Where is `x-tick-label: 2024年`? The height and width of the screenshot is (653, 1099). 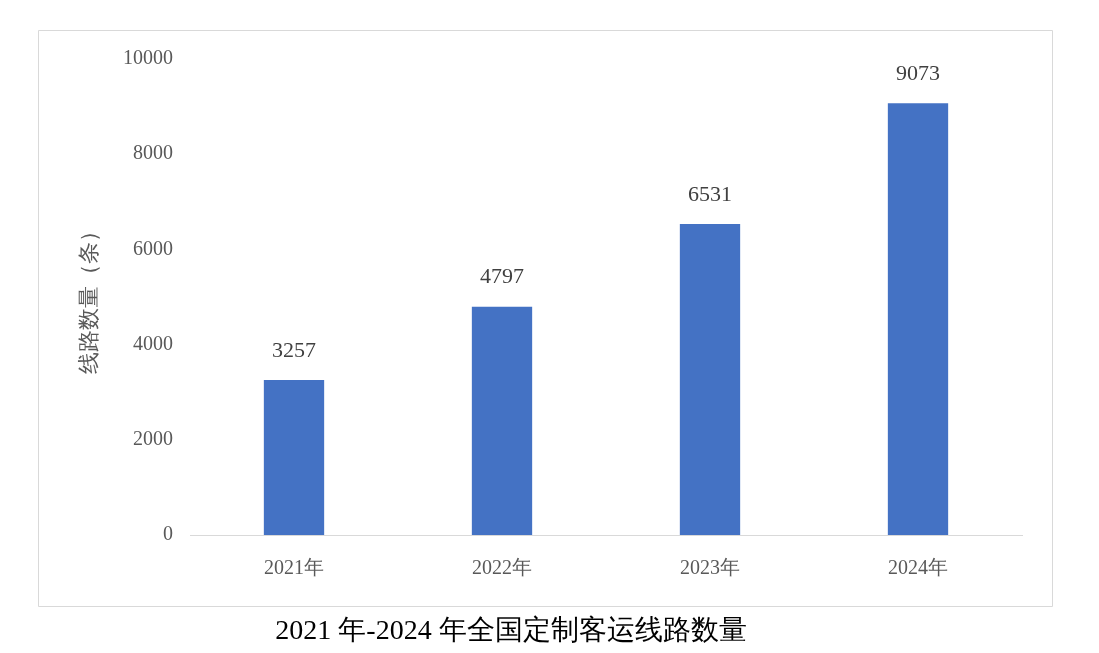
x-tick-label: 2024年 is located at coordinates (918, 567).